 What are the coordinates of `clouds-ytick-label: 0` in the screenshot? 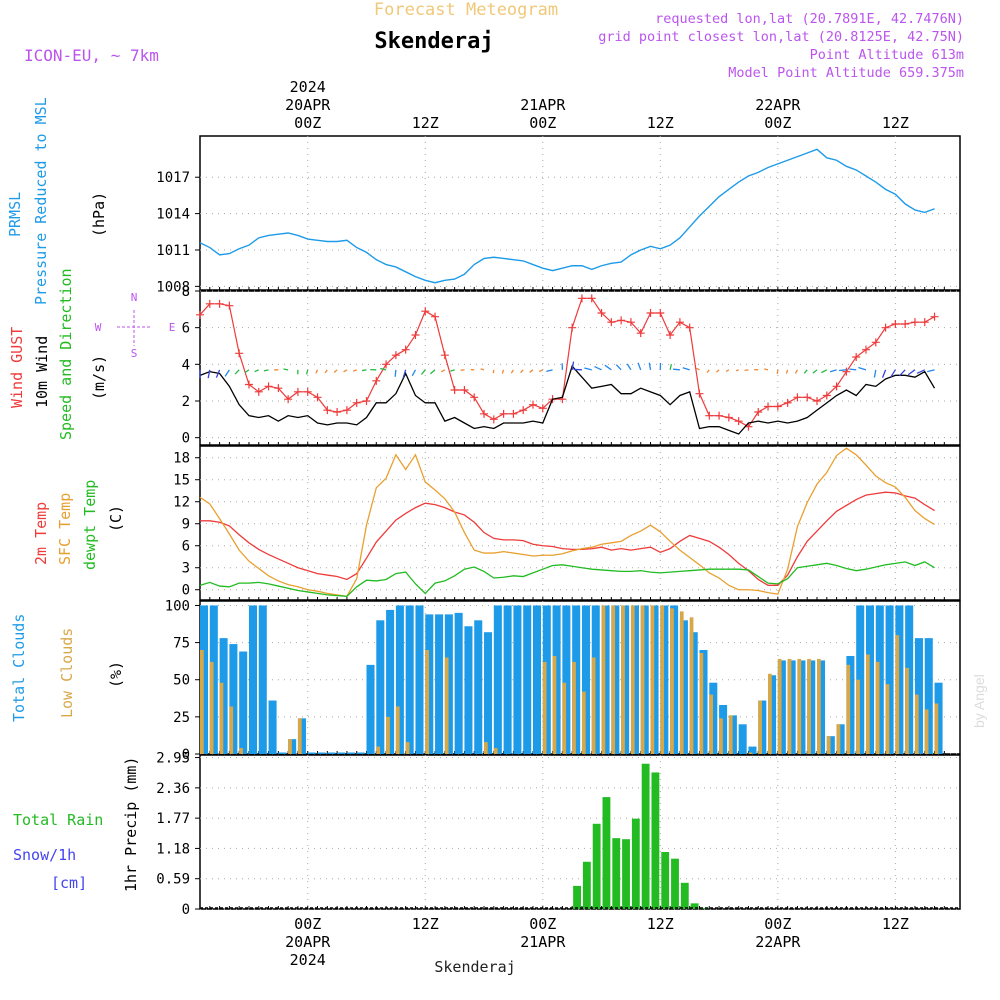 It's located at (186, 755).